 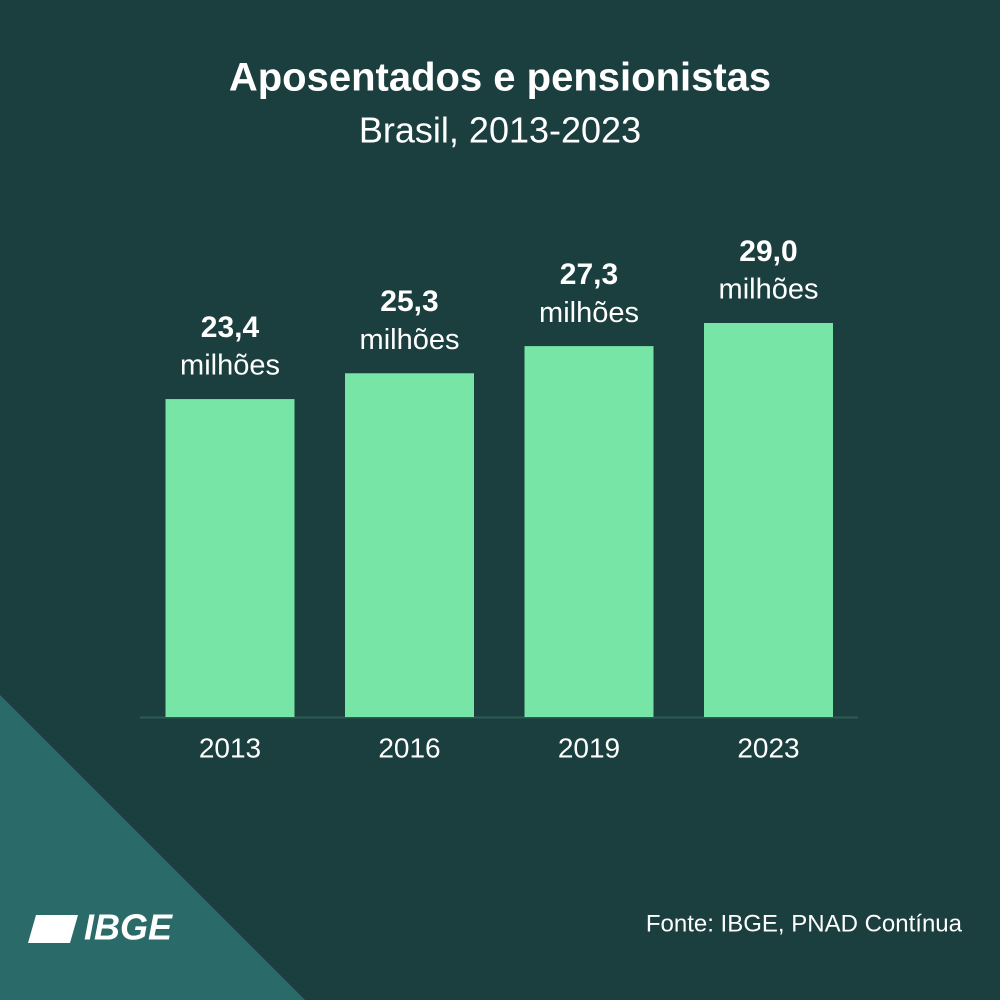 I want to click on x-tick-label: 2013, so click(x=230, y=747).